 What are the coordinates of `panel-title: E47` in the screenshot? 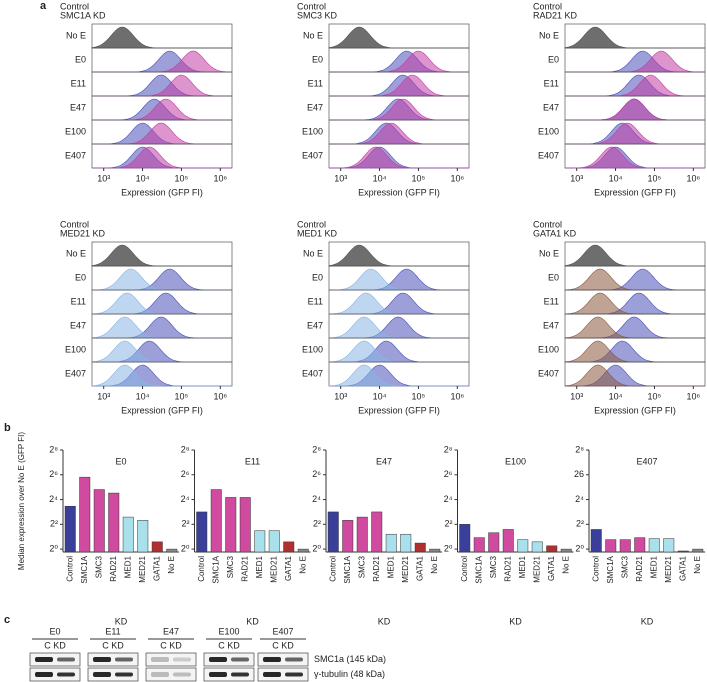 It's located at (384, 461).